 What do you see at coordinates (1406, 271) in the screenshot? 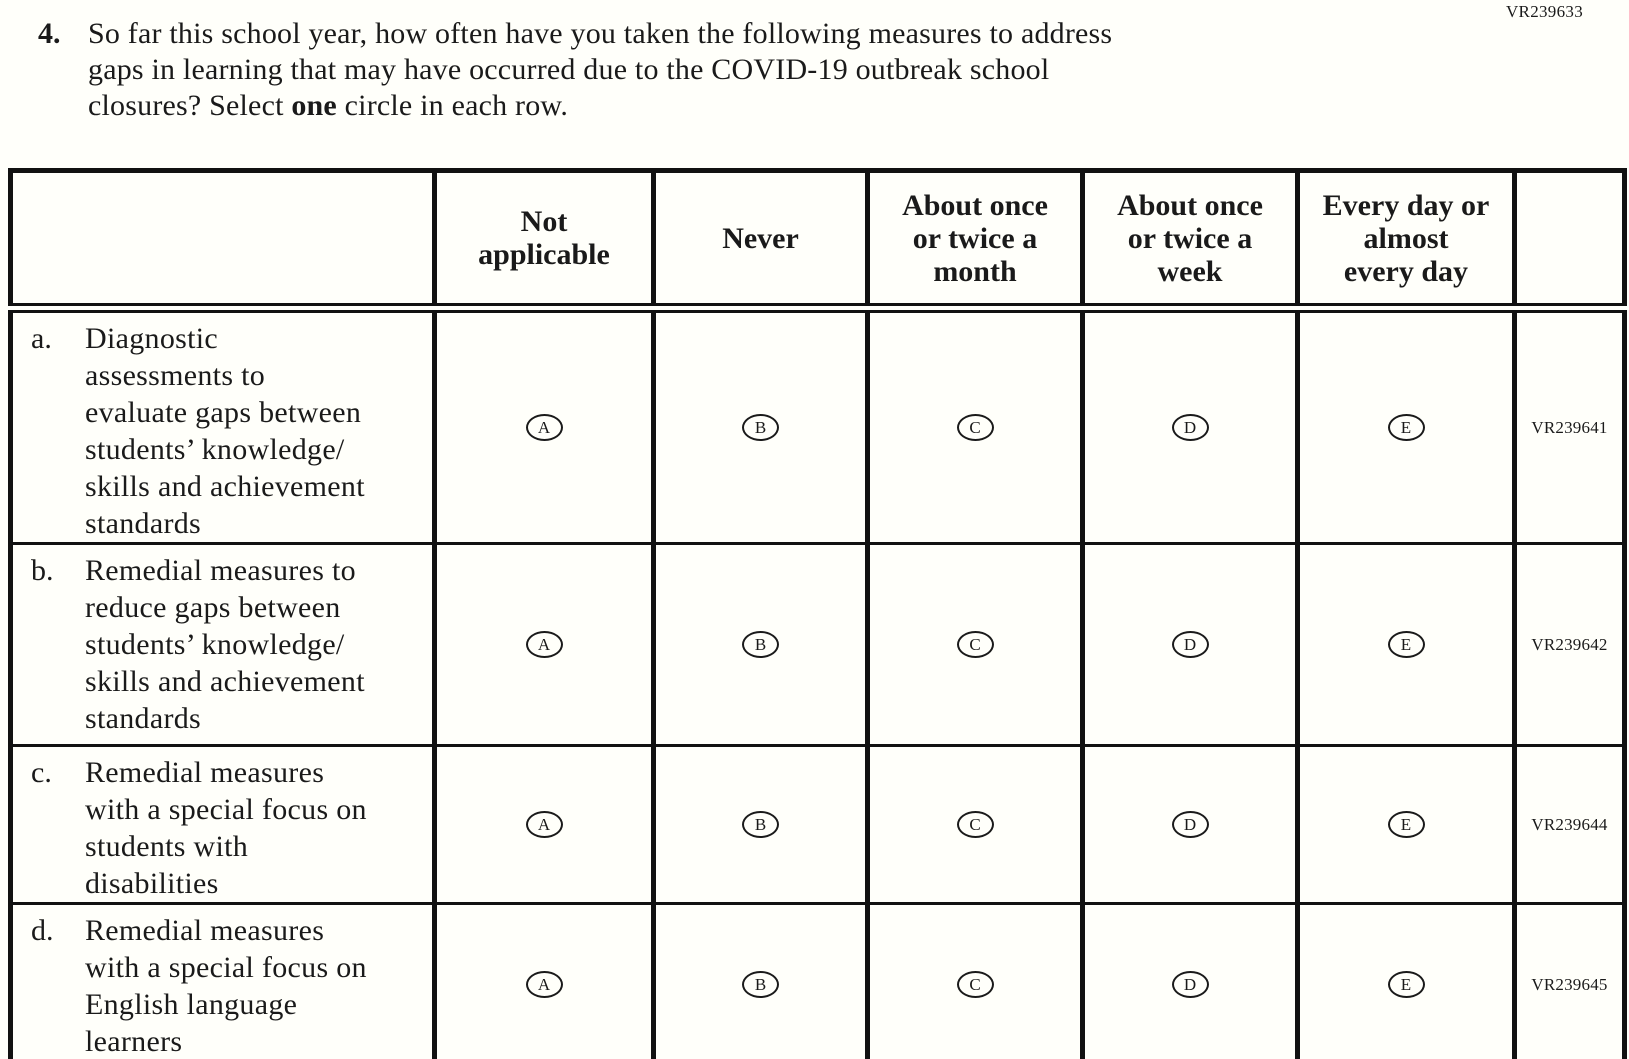
I see `header-line: every day` at bounding box center [1406, 271].